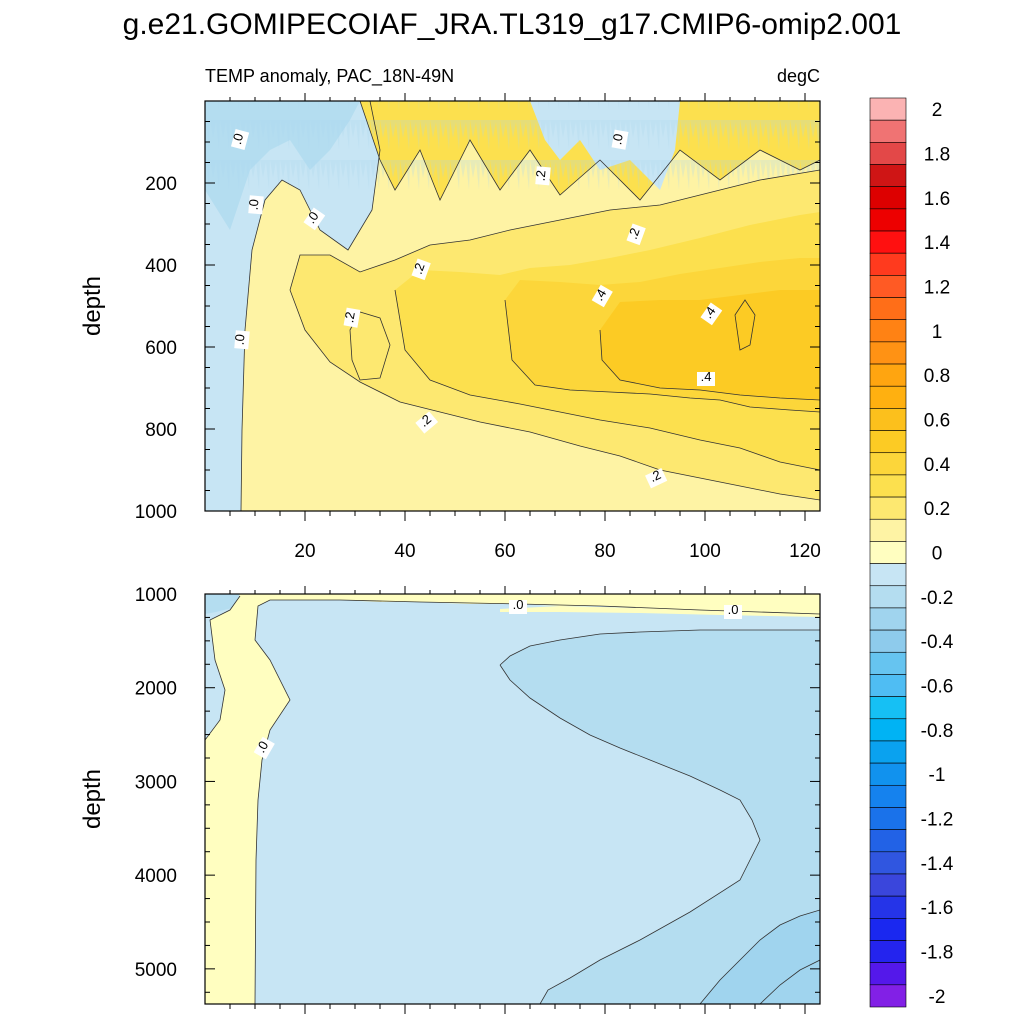  Describe the element at coordinates (156, 595) in the screenshot. I see `lower-y-tick-label: 1000` at that location.